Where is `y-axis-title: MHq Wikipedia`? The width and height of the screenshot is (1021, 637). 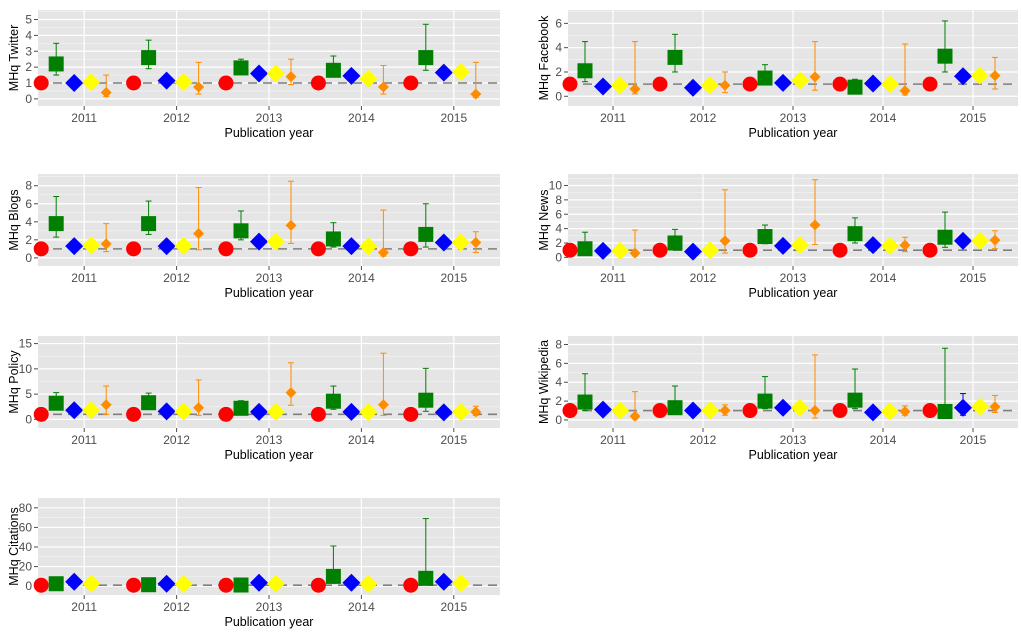 y-axis-title: MHq Wikipedia is located at coordinates (544, 382).